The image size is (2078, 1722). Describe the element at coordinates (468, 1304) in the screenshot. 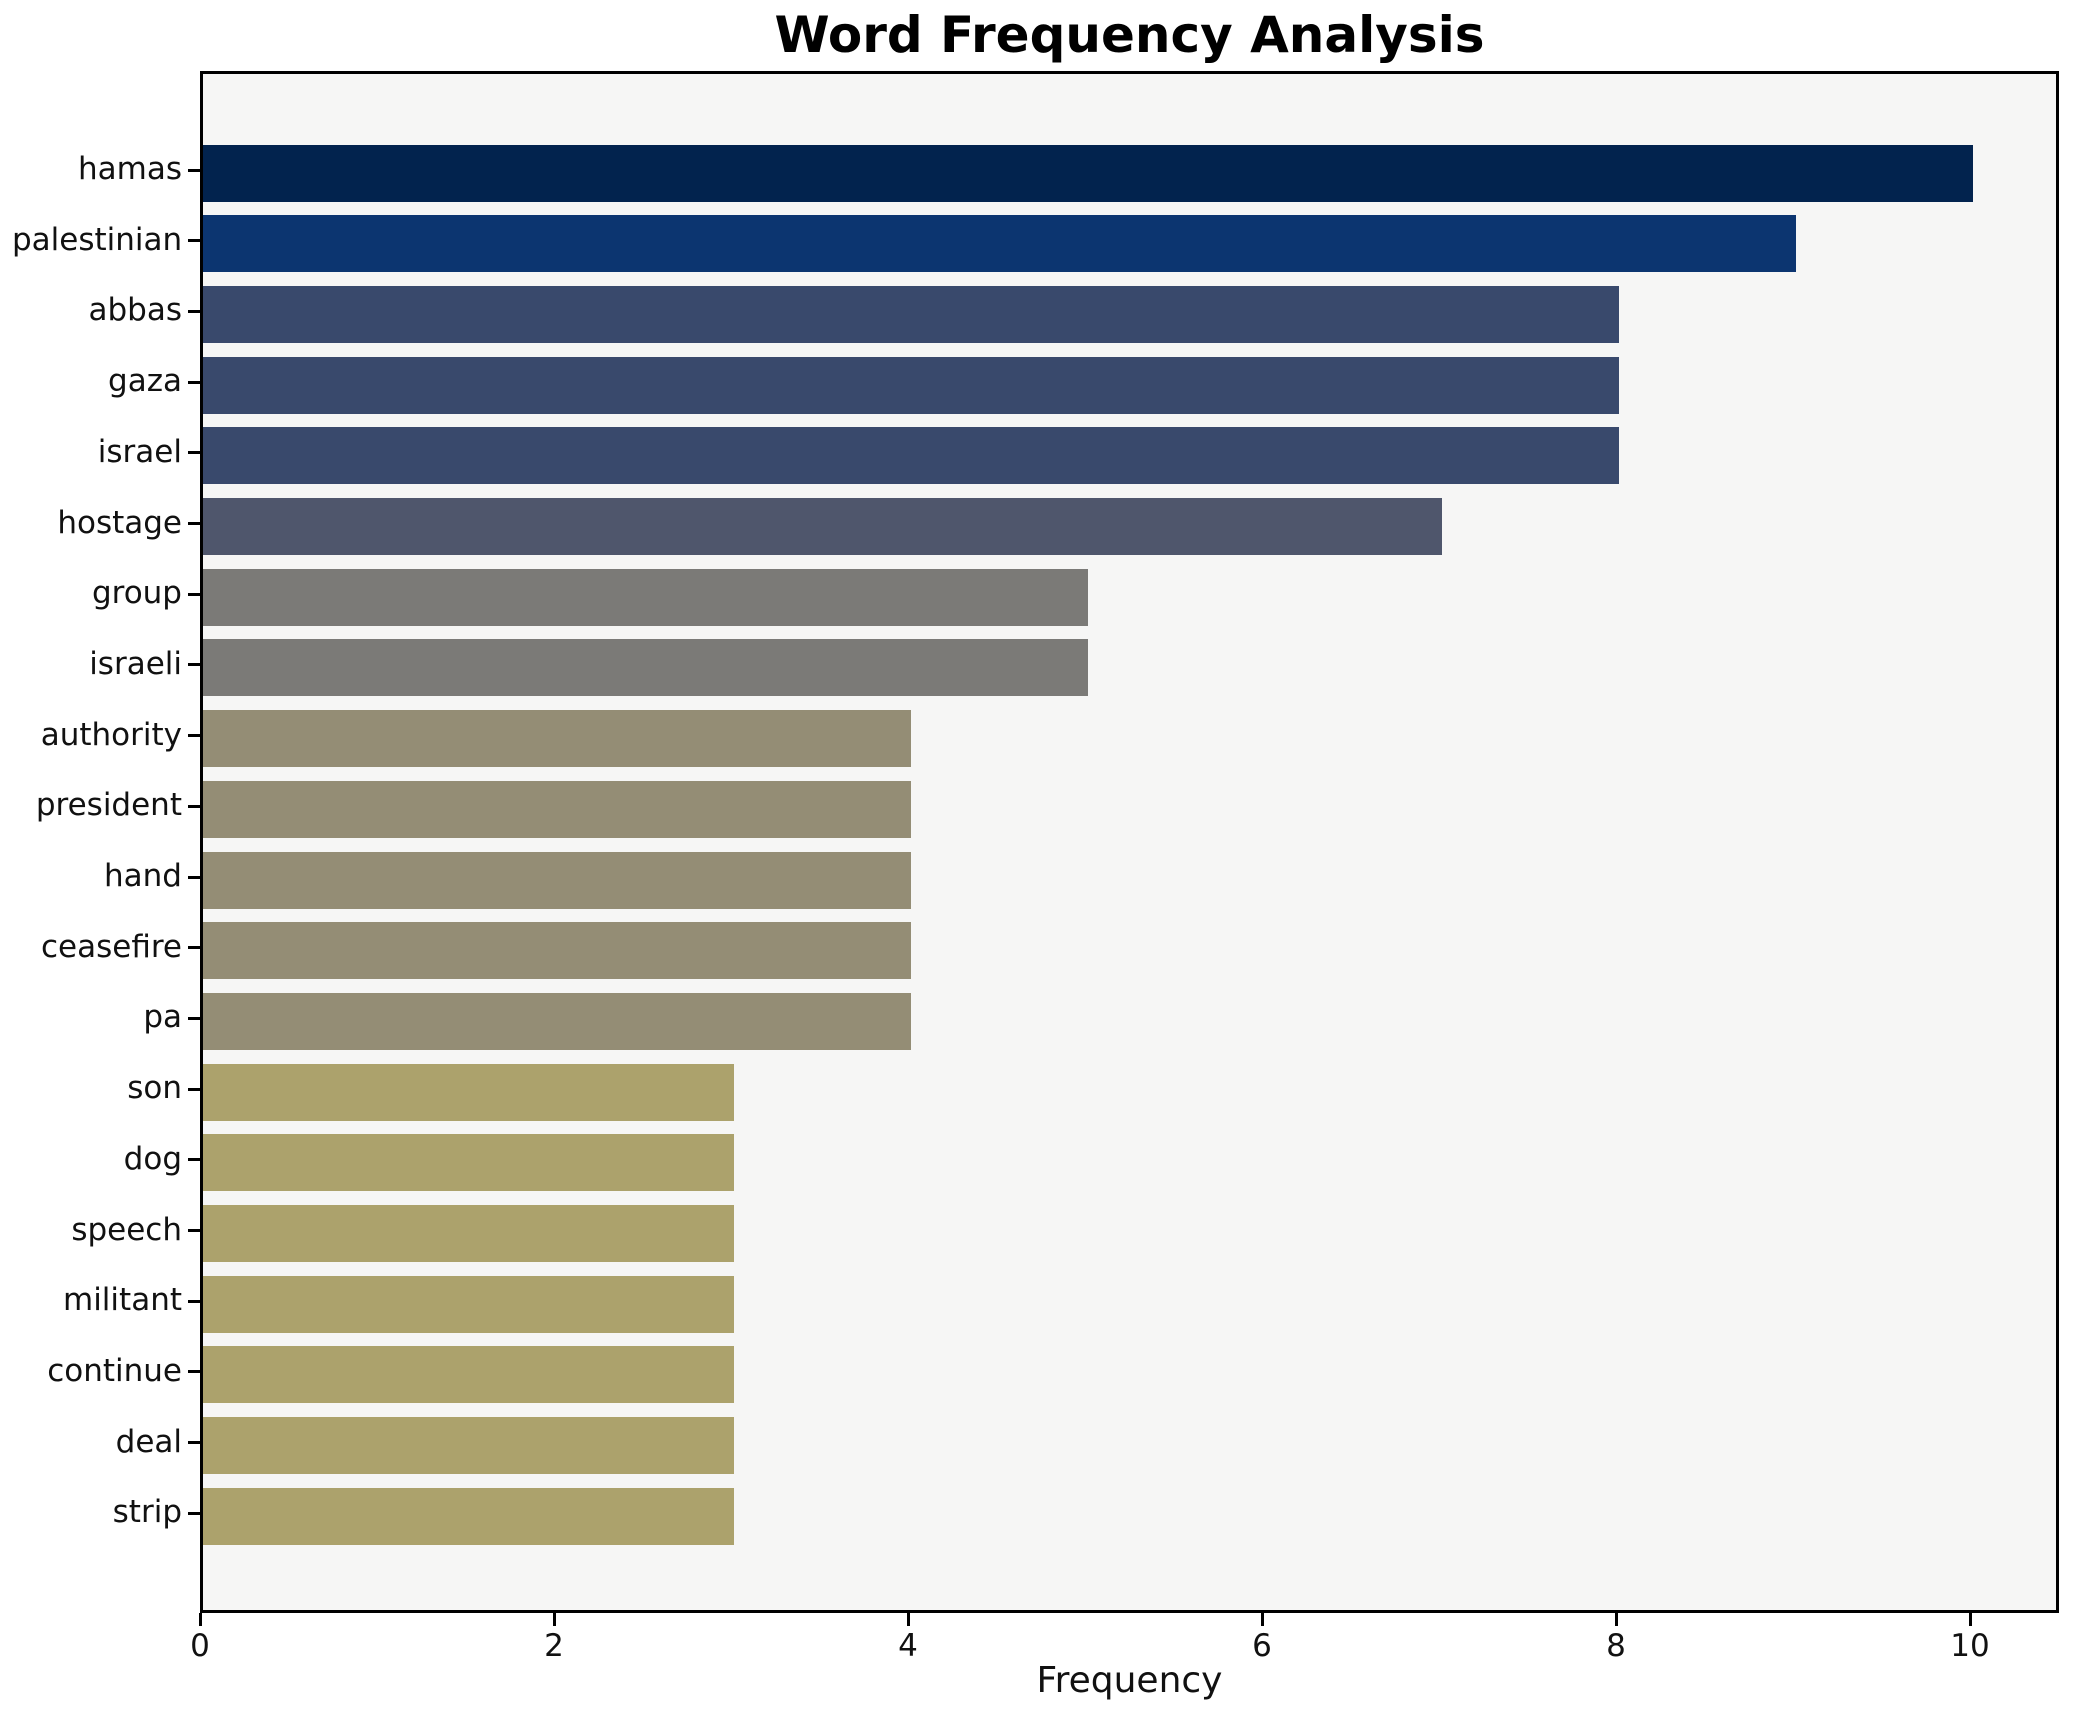

I see `bar-militant` at that location.